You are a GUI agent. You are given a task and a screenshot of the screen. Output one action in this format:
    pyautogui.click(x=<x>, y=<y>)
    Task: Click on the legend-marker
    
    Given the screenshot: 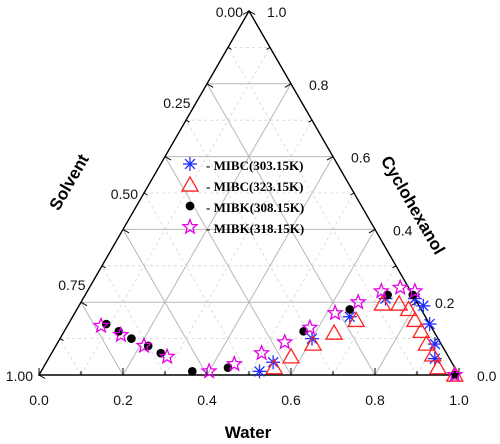 What is the action you would take?
    pyautogui.click(x=190, y=183)
    